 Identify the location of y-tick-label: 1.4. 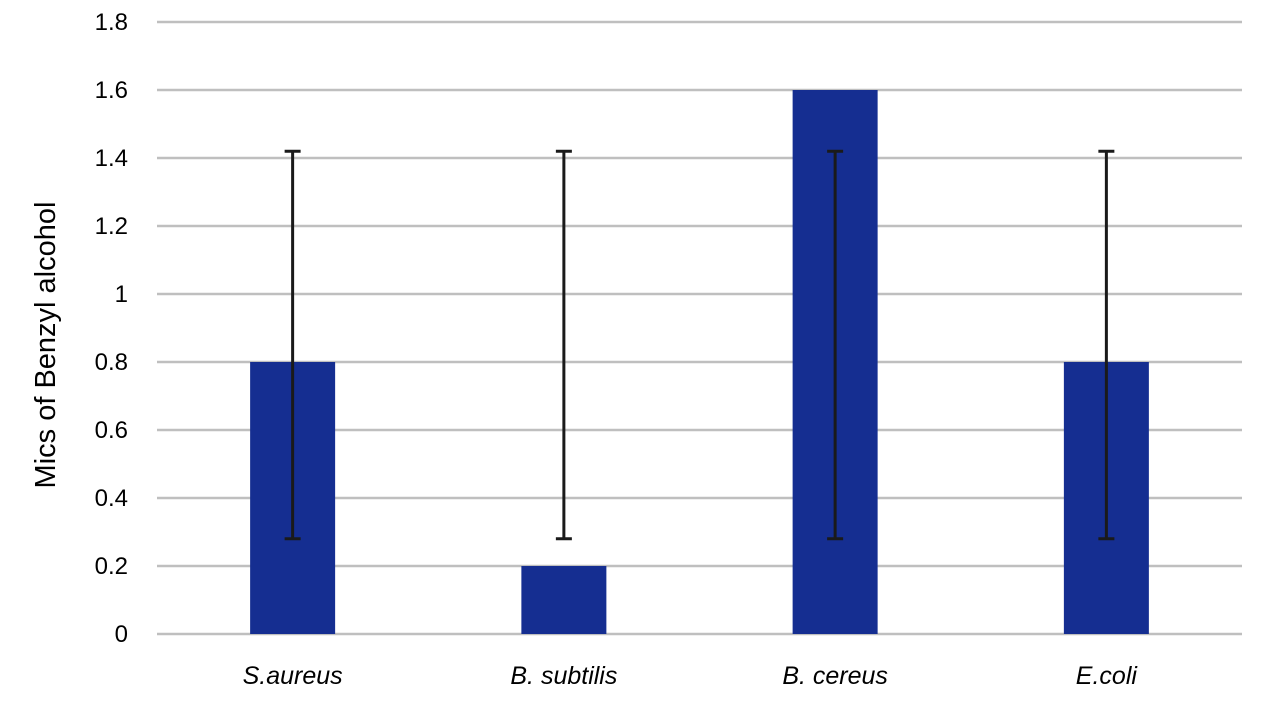
(111, 158).